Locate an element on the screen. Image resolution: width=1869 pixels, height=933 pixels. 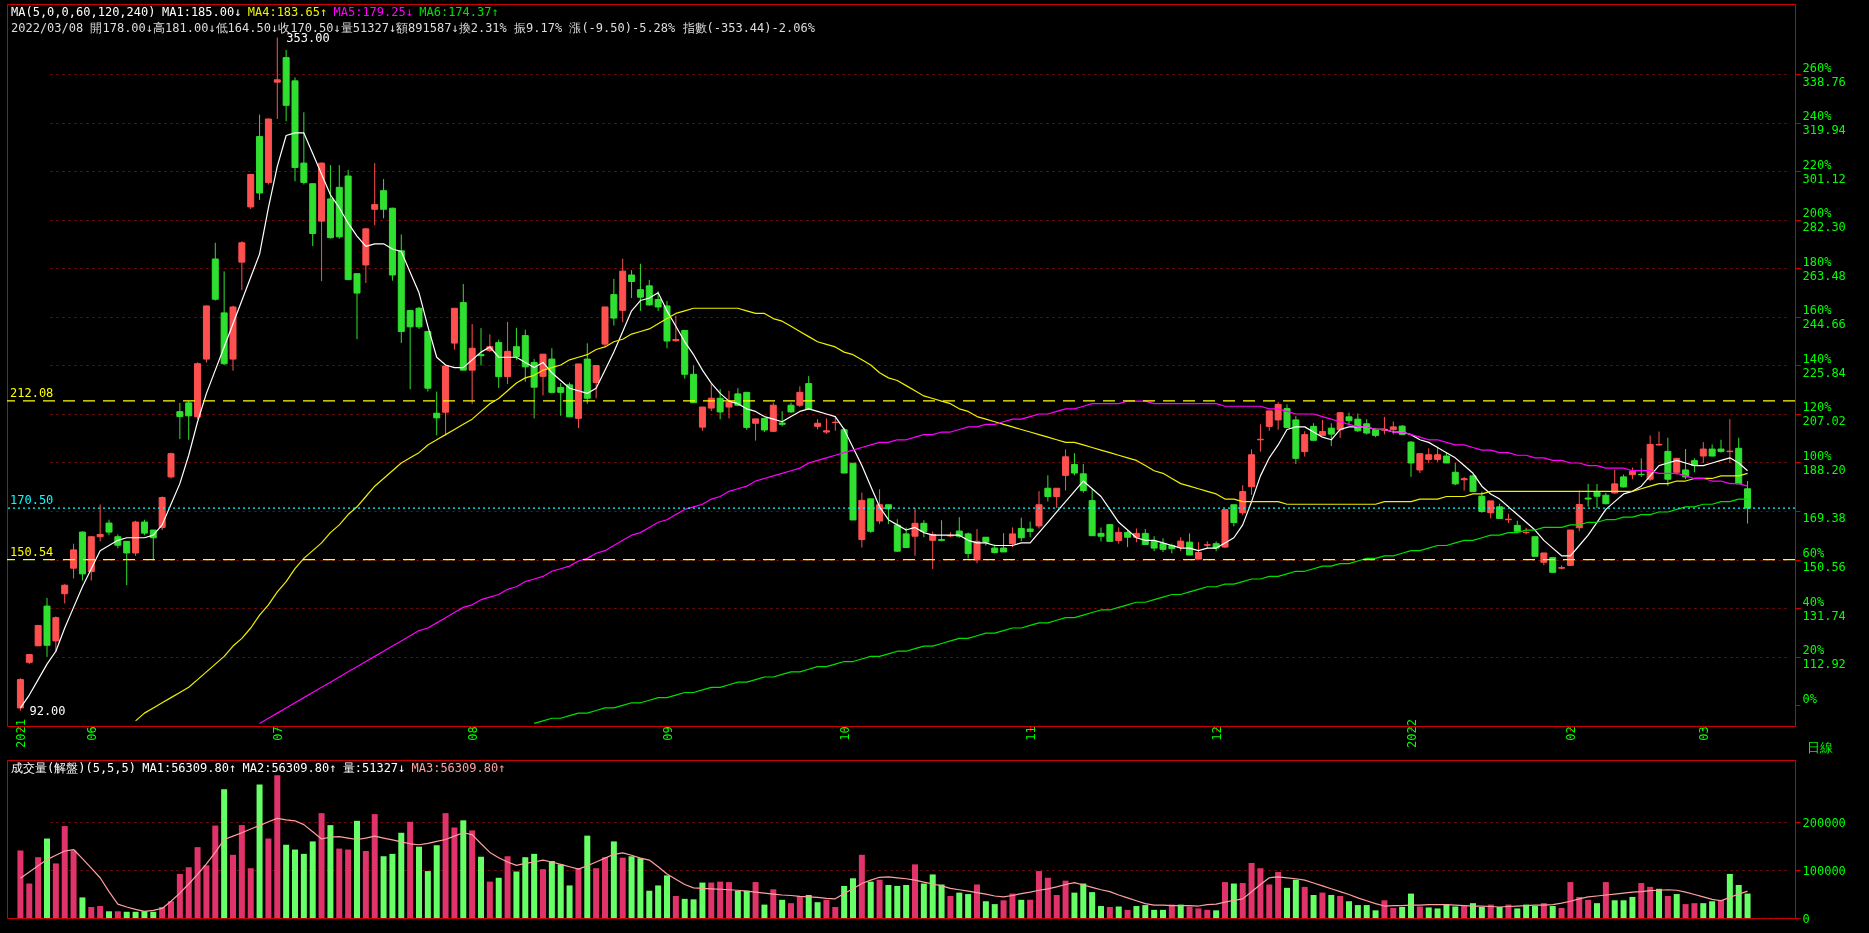
text: MA1:185.00↓ is located at coordinates (202, 12).